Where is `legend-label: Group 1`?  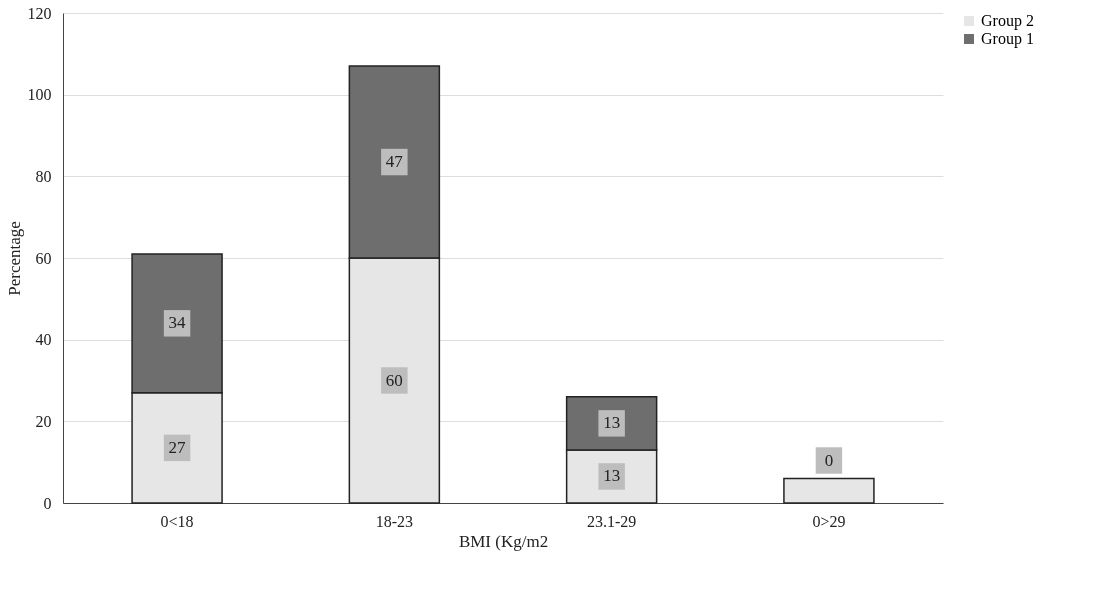
legend-label: Group 1 is located at coordinates (1007, 39).